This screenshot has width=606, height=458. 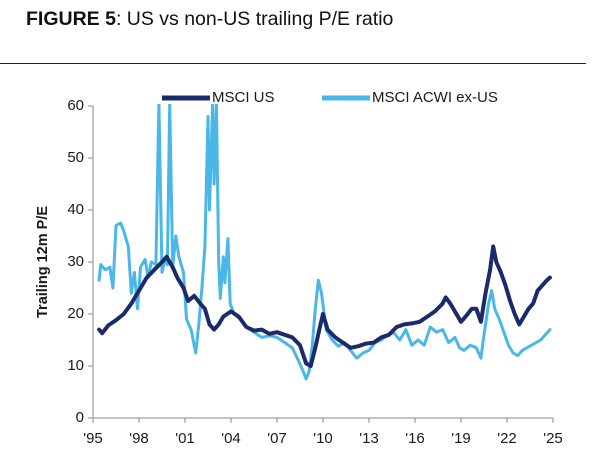 What do you see at coordinates (75, 105) in the screenshot?
I see `y-tick-label: 60` at bounding box center [75, 105].